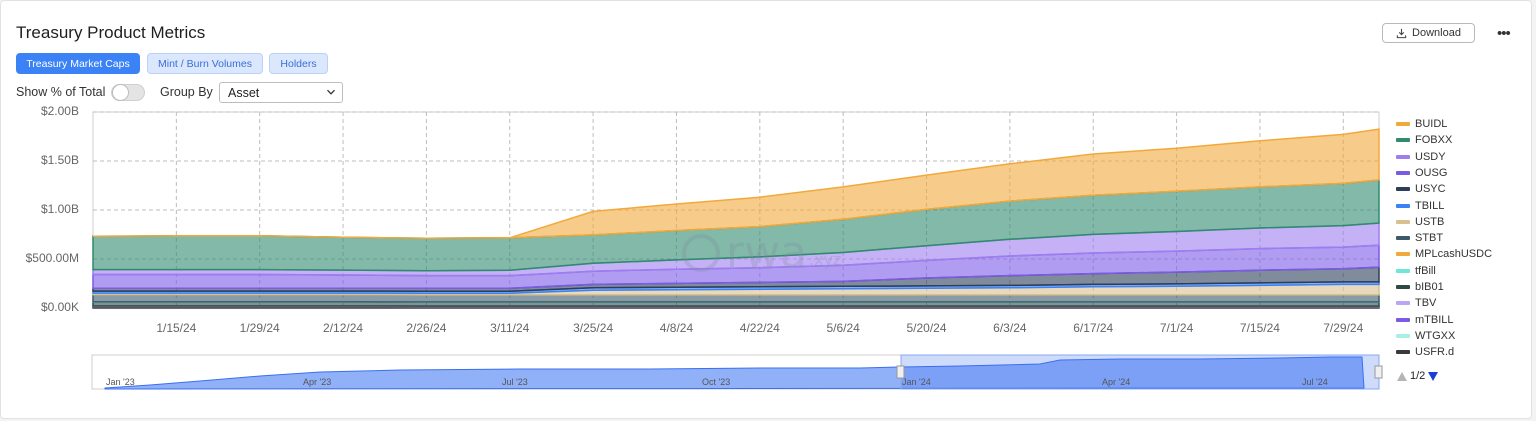 Image resolution: width=1536 pixels, height=421 pixels. I want to click on x-tick-label: 4/8/24, so click(676, 328).